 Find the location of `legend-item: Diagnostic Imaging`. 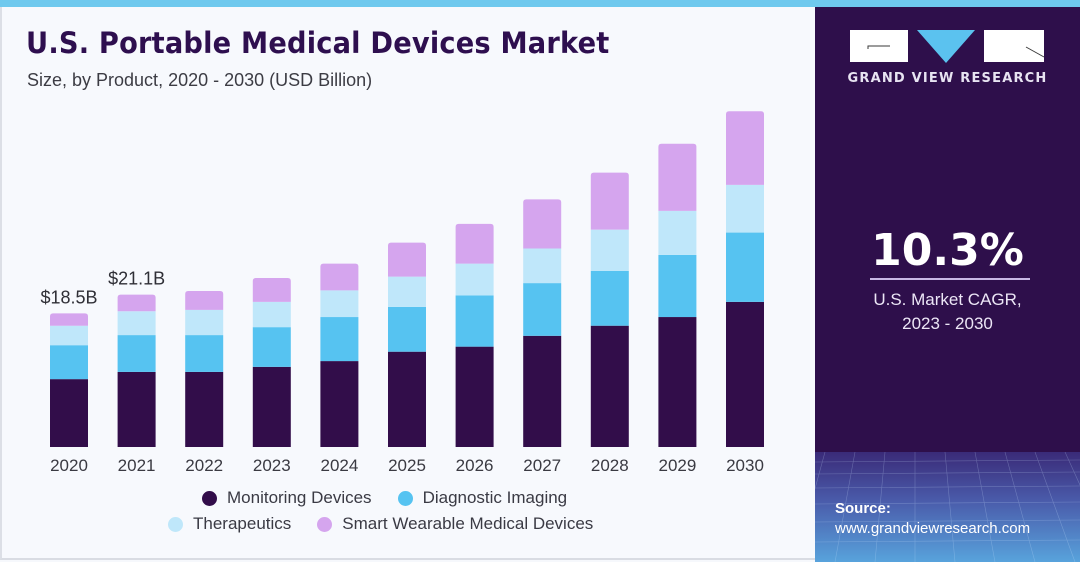

legend-item: Diagnostic Imaging is located at coordinates (482, 498).